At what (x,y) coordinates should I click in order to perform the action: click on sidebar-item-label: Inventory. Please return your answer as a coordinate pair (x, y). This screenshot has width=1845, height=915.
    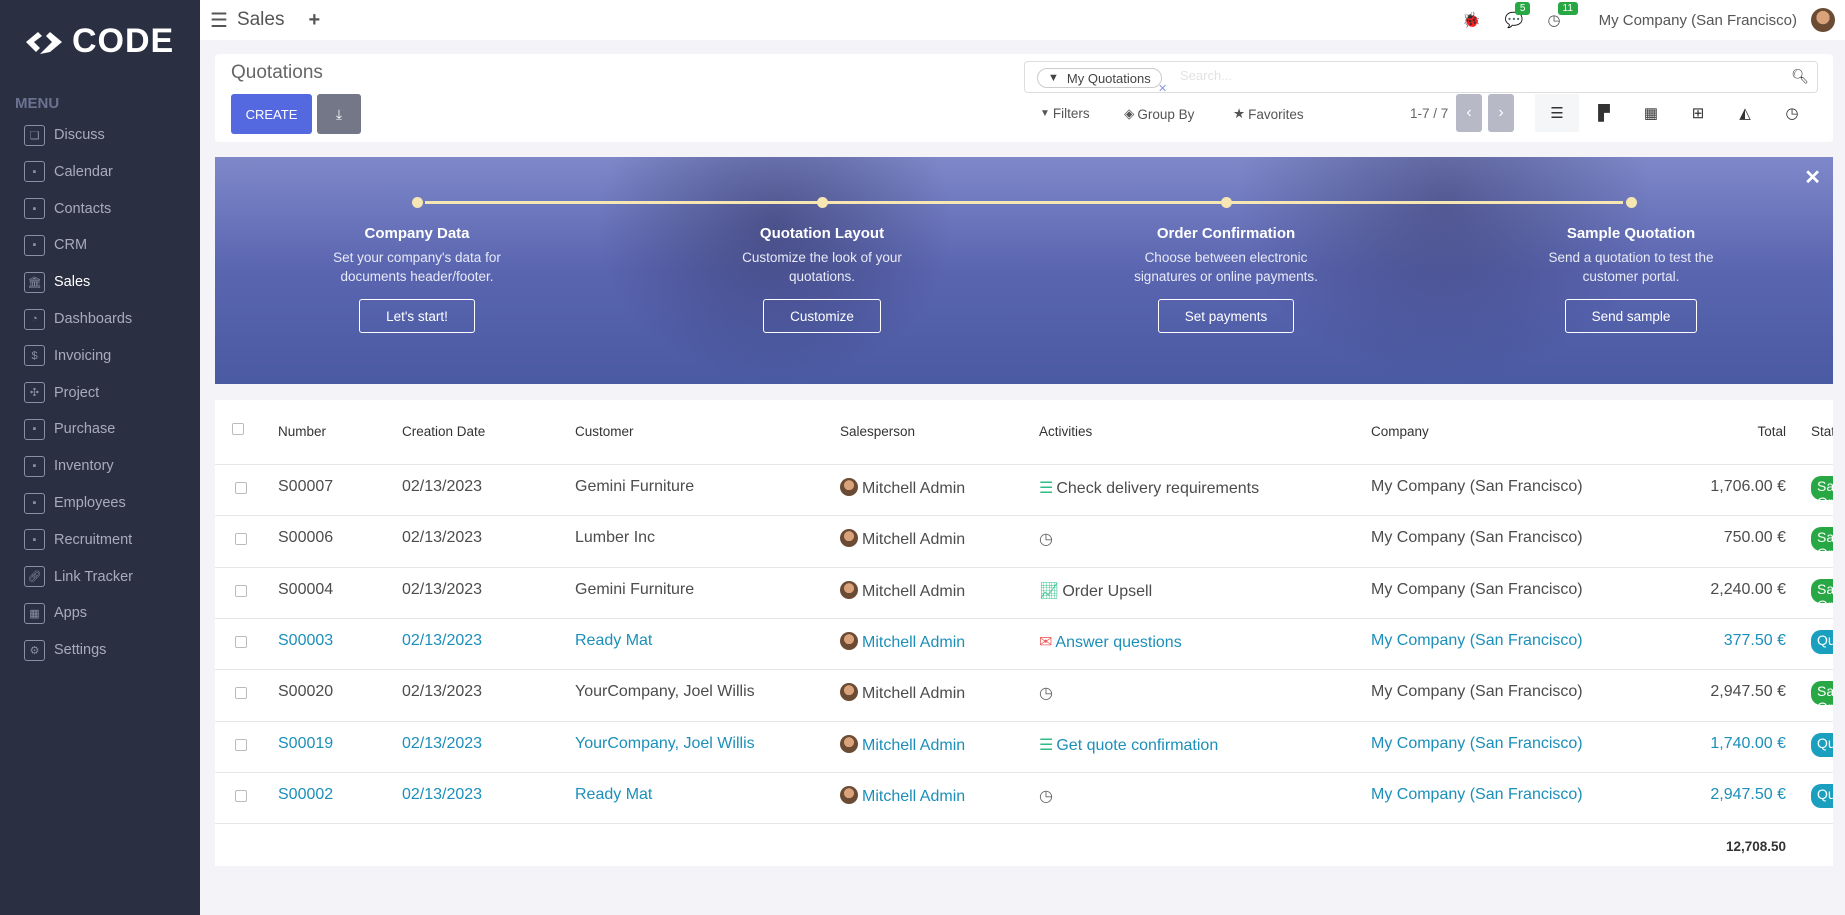
    Looking at the image, I should click on (84, 466).